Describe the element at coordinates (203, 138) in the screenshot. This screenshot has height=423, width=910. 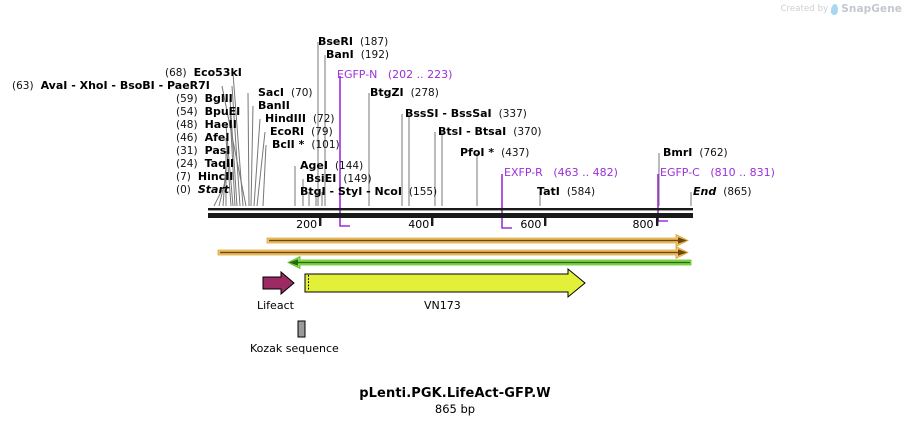
I see `enzyme-label-afei: (46) AfeI` at that location.